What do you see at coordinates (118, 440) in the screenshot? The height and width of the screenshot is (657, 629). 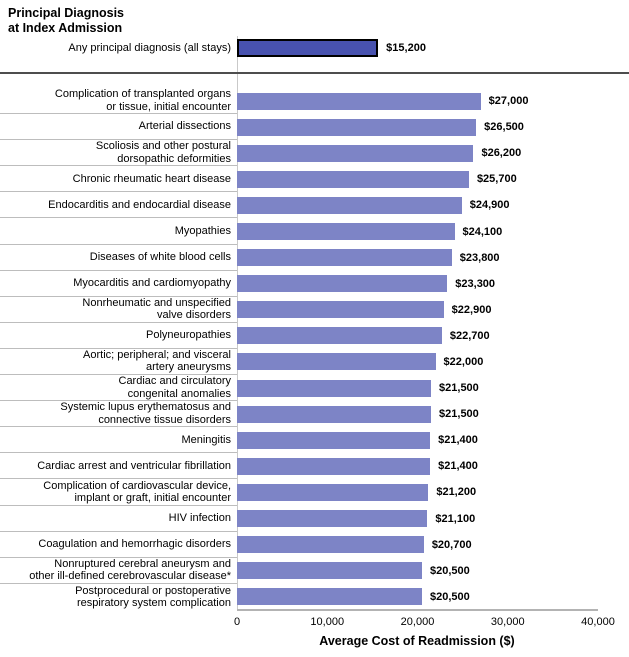 I see `bar-label: Meningitis` at bounding box center [118, 440].